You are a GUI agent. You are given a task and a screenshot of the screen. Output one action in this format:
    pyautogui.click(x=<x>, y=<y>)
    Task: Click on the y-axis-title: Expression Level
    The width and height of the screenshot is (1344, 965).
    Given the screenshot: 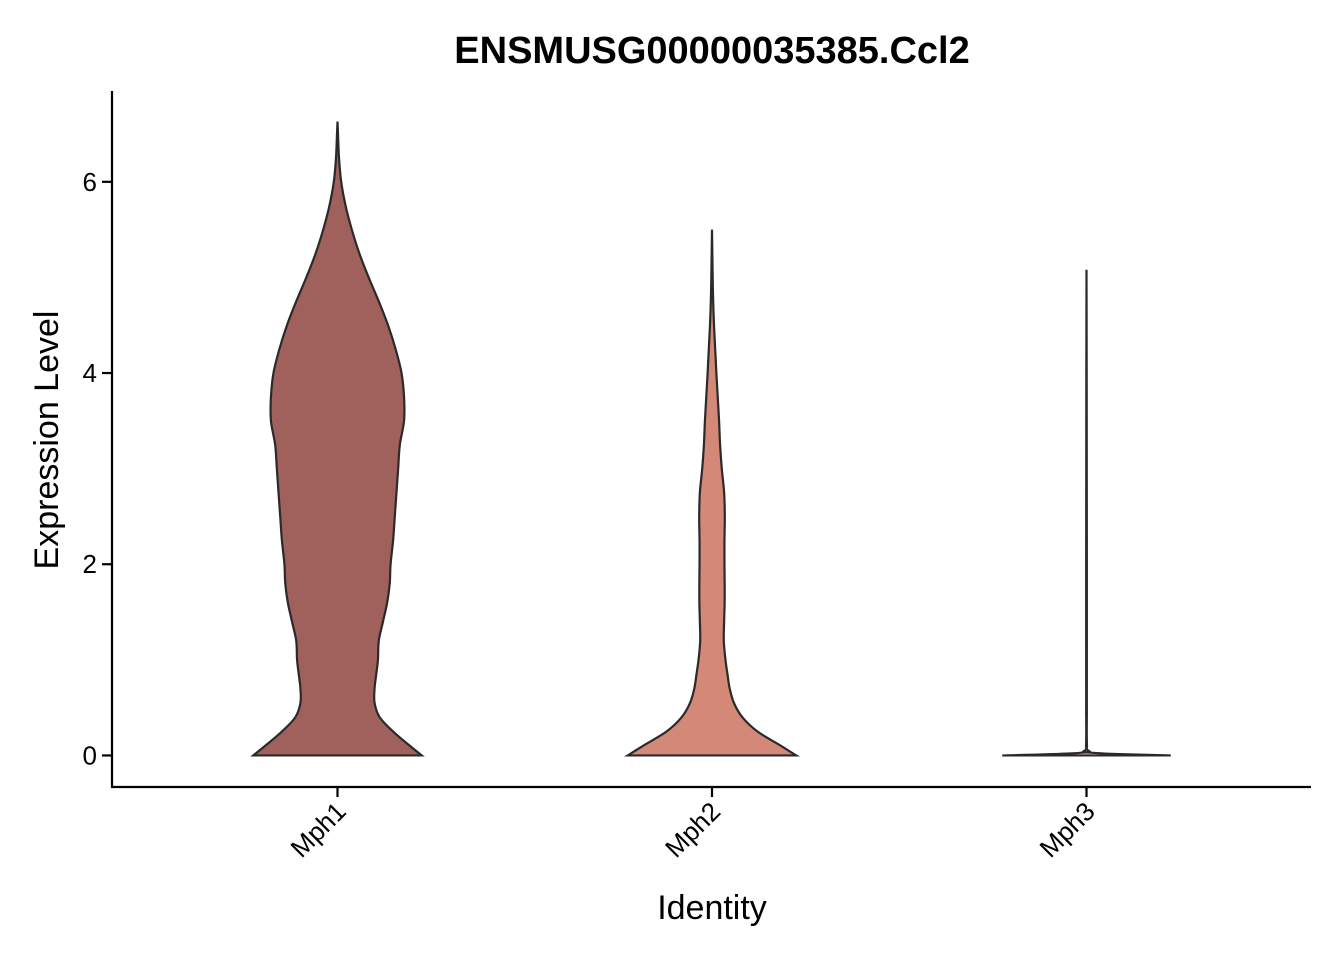 What is the action you would take?
    pyautogui.click(x=47, y=440)
    